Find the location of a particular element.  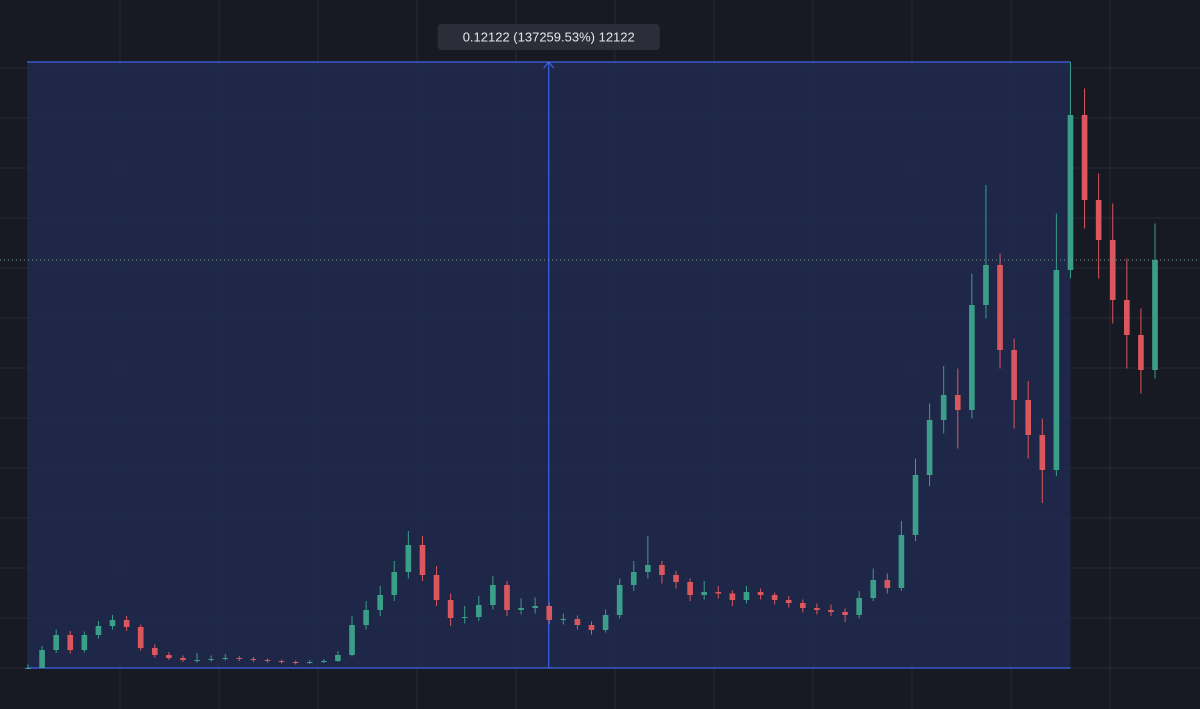

measure-label: 0.12122 (137259.53%) 12122 is located at coordinates (549, 36).